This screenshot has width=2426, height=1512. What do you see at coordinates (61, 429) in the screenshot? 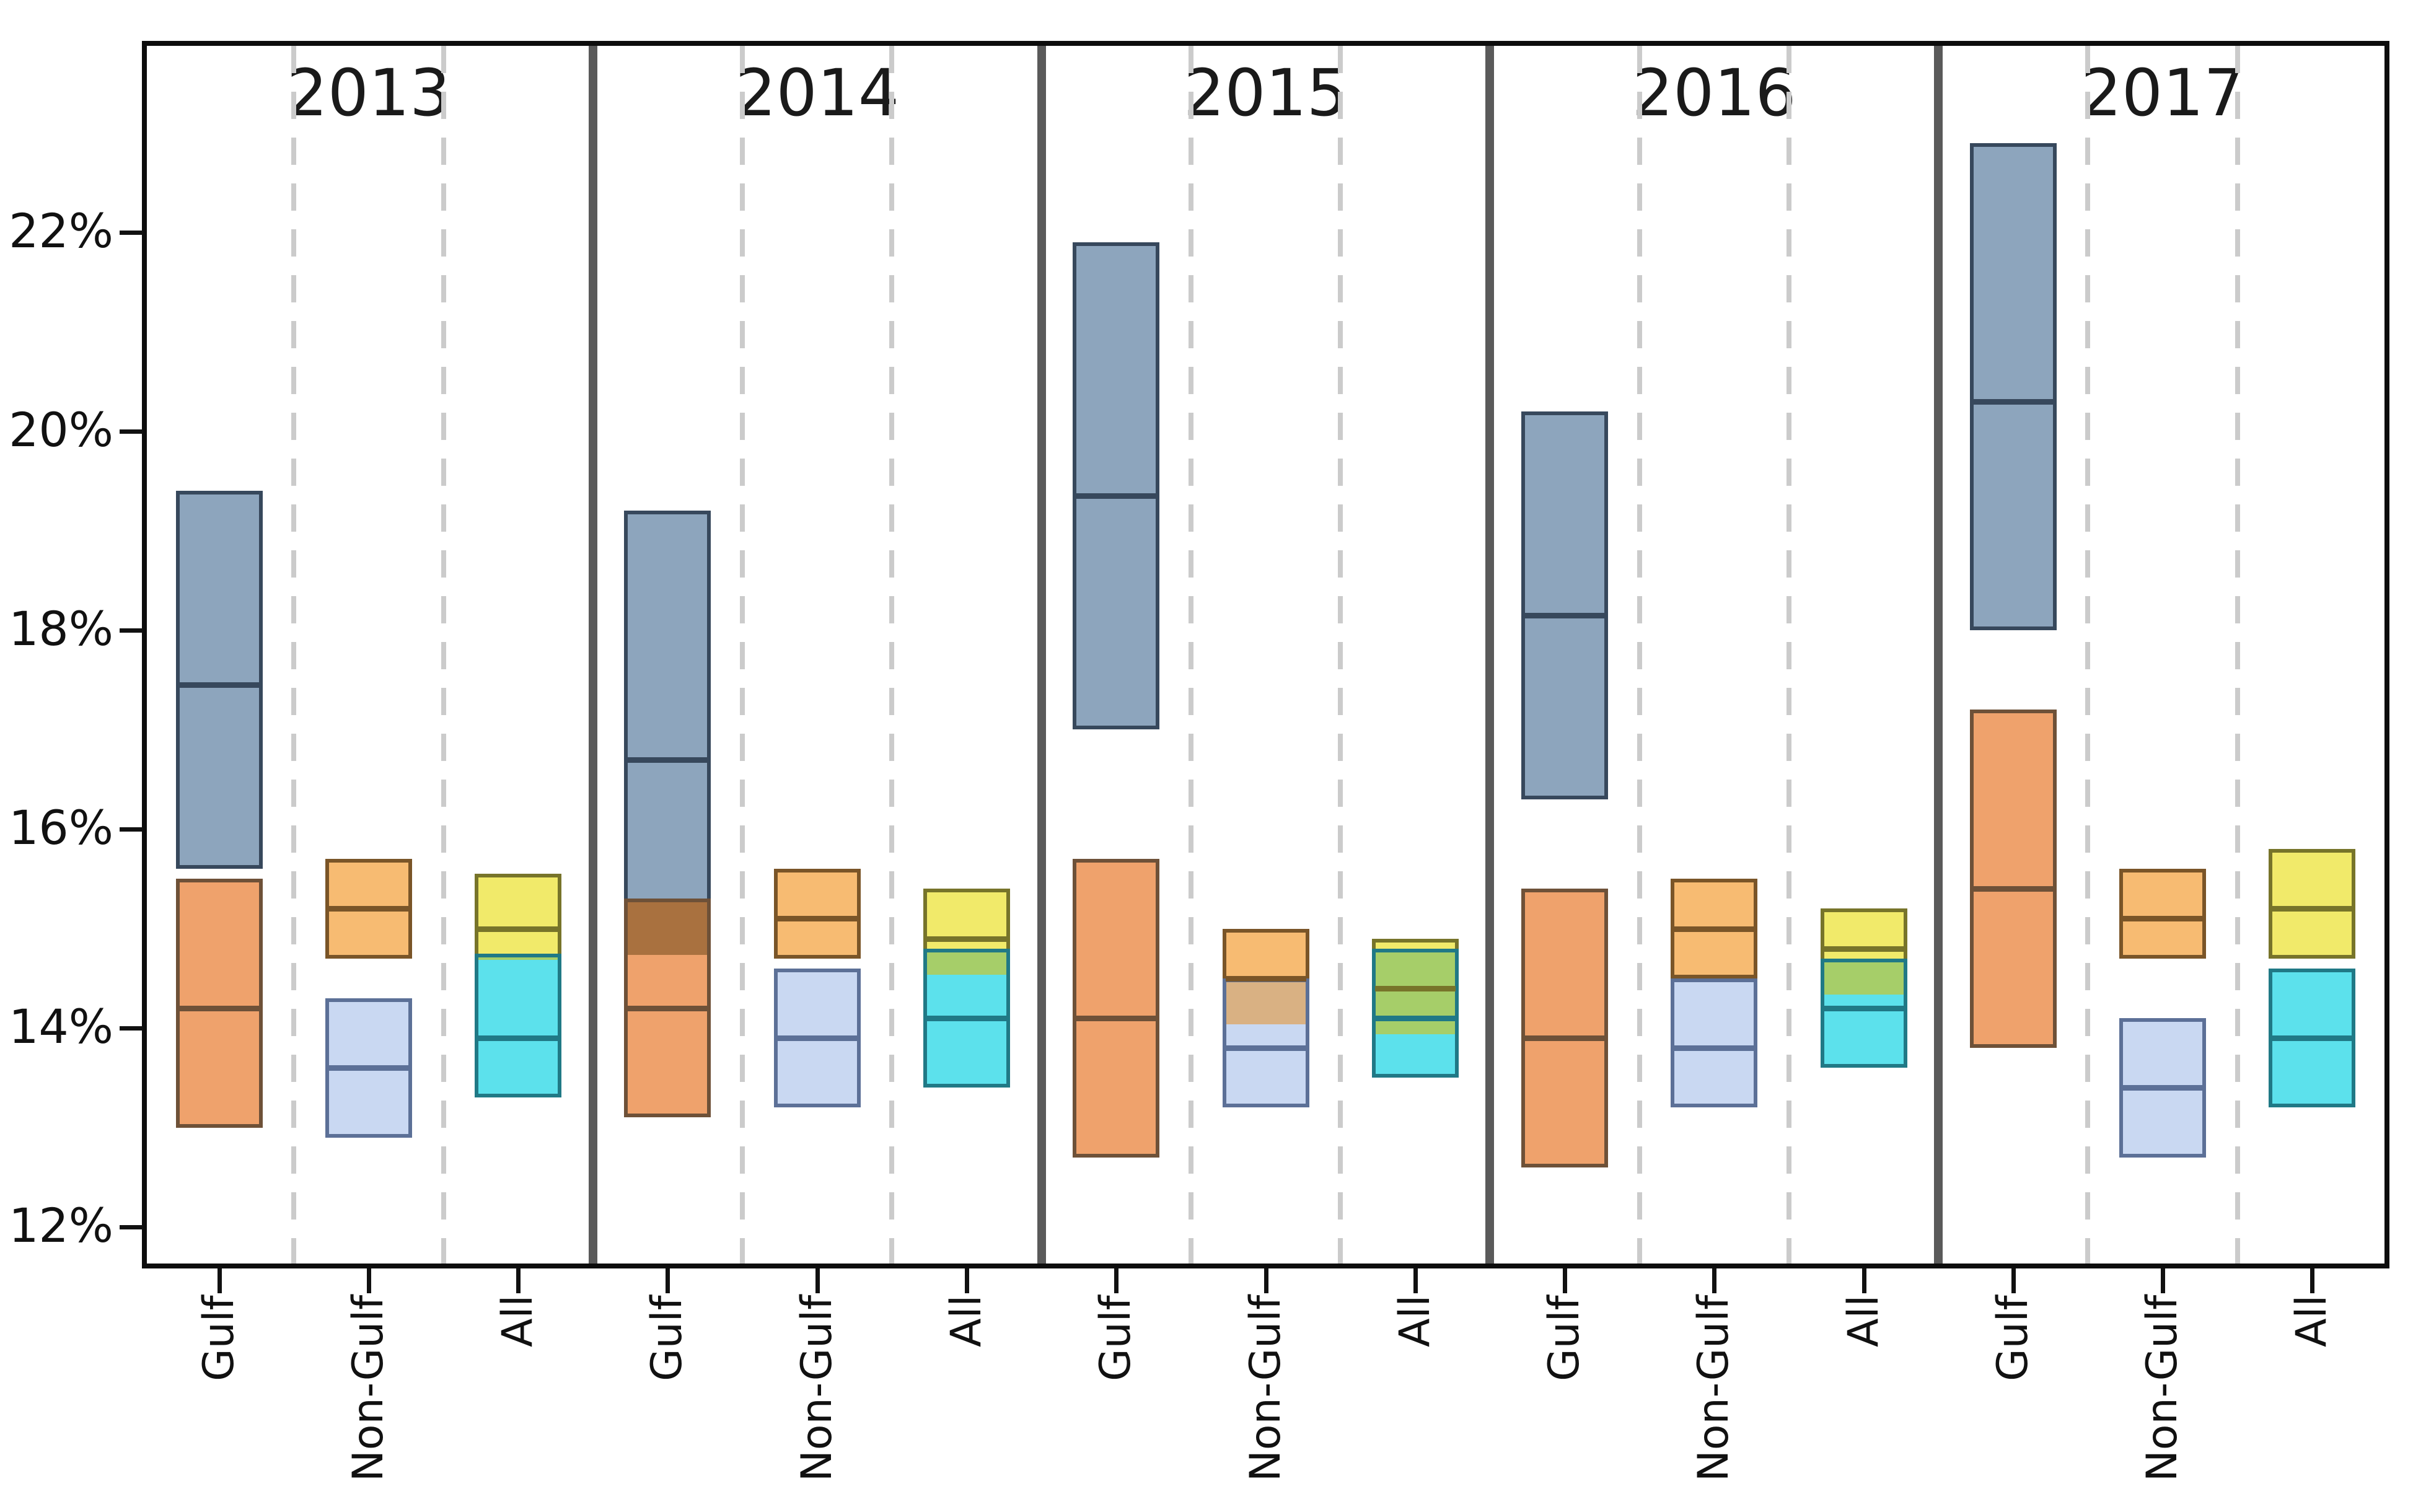
I see `y-tick-label: 20%` at bounding box center [61, 429].